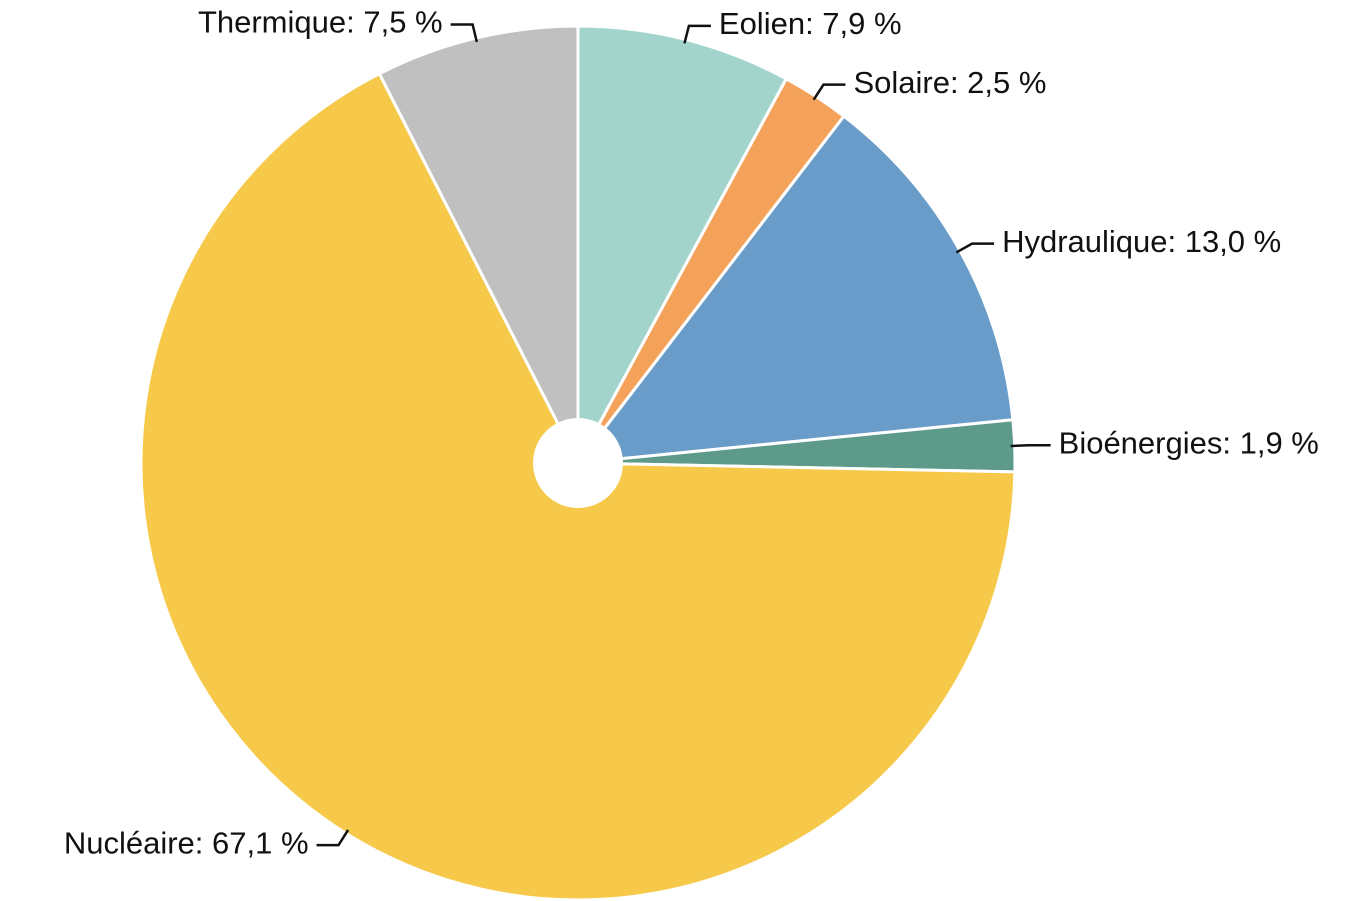  I want to click on slice-label: Solaire: 2,5 %, so click(949, 82).